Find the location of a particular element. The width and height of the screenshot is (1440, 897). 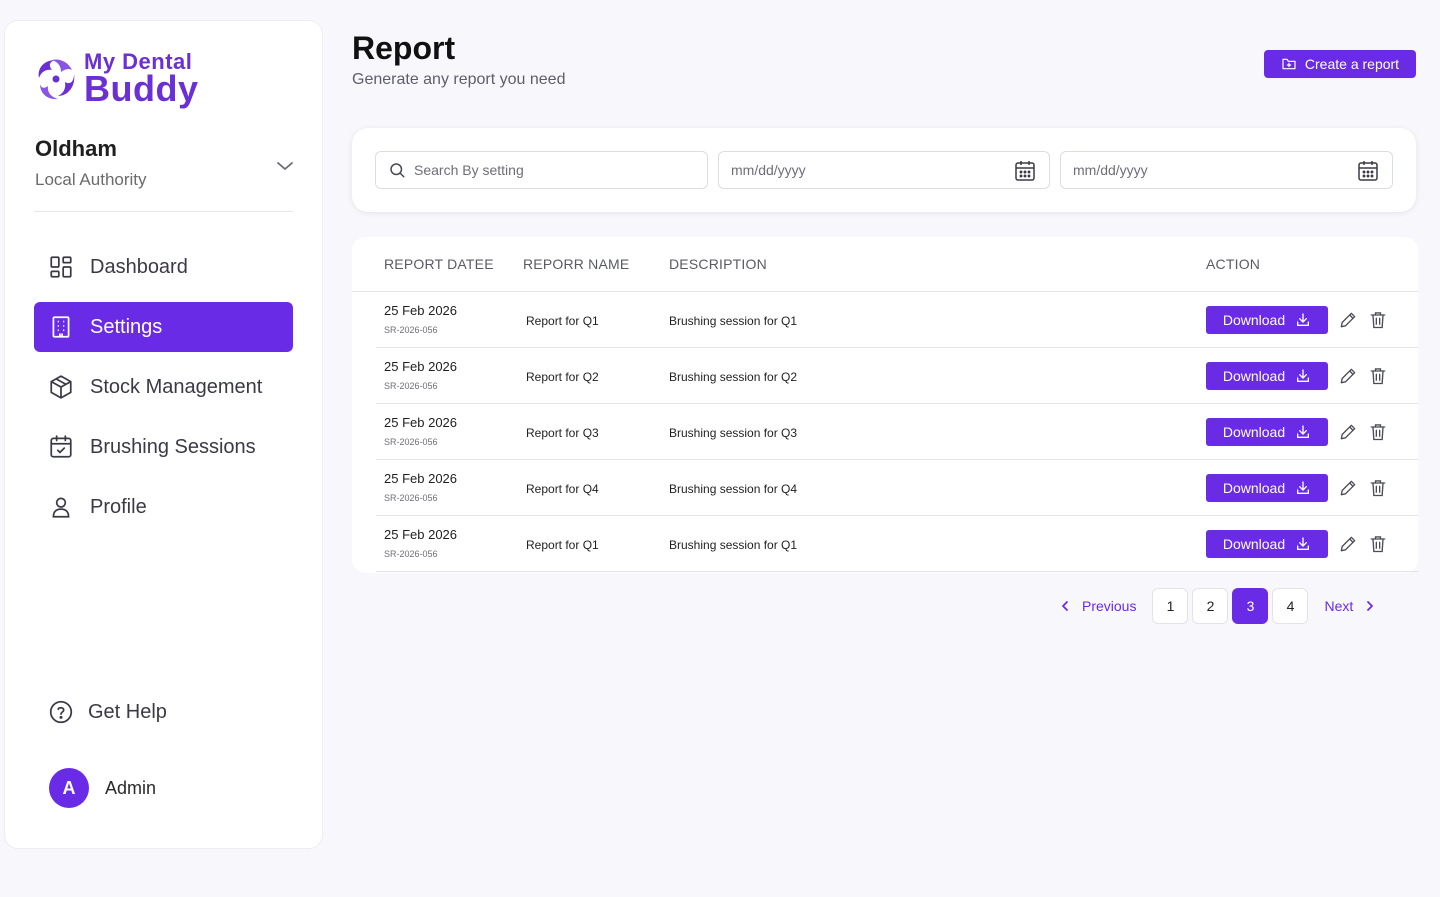

create-report-button: Create a report is located at coordinates (1340, 64).